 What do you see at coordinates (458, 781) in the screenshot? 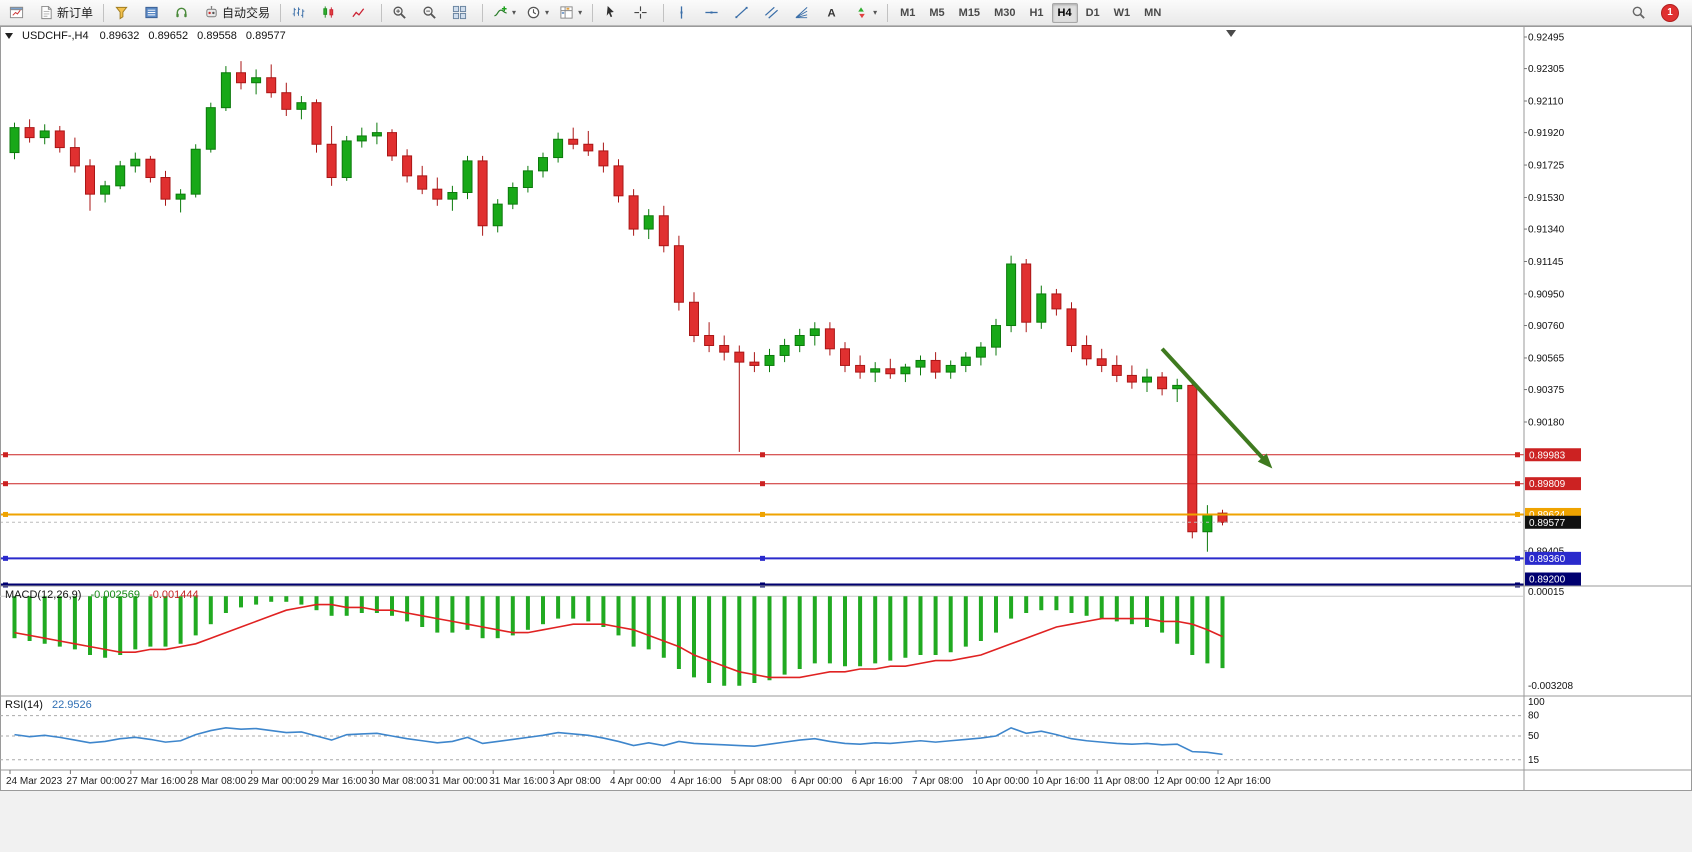
I see `time-axis-label: 31 Mar 00:00` at bounding box center [458, 781].